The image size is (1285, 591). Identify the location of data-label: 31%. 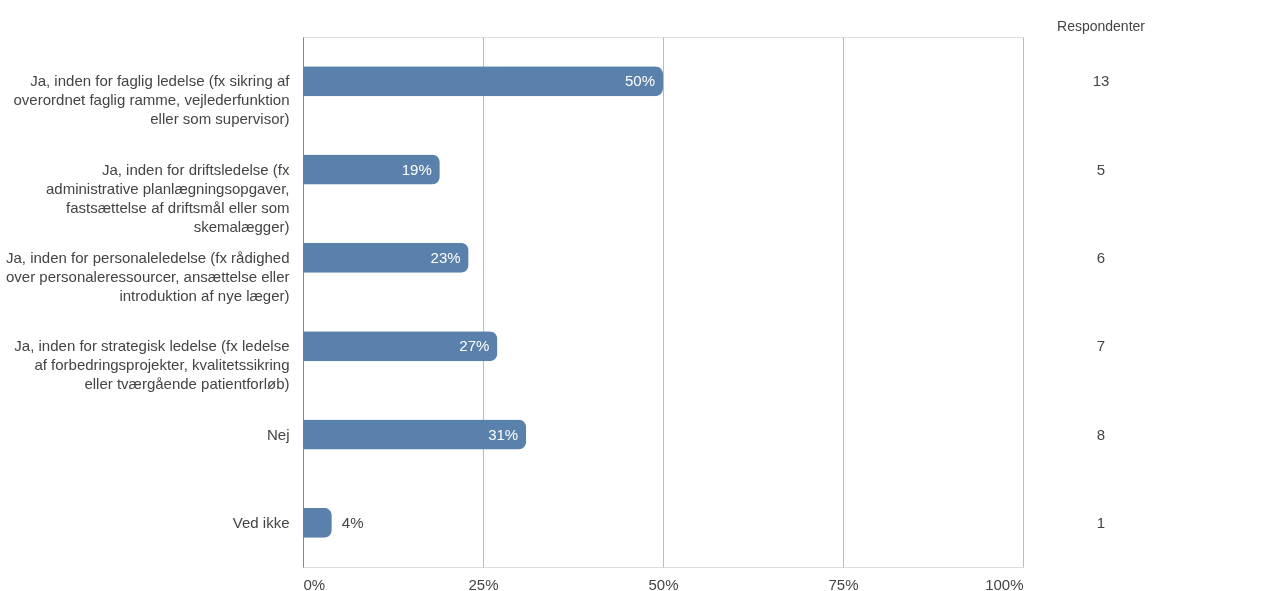
(503, 434).